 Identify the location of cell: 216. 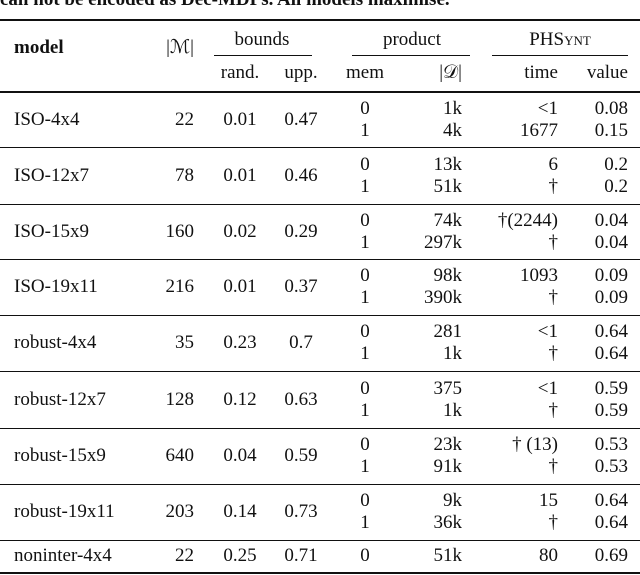
(180, 286).